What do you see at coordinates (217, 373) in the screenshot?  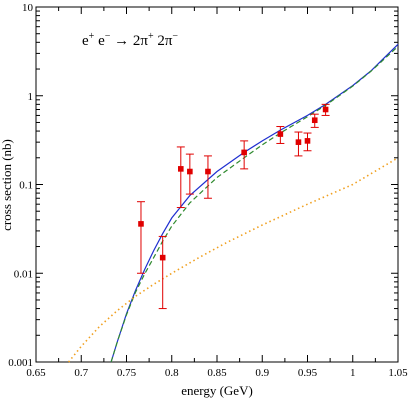 I see `x-tick-label: 0.85` at bounding box center [217, 373].